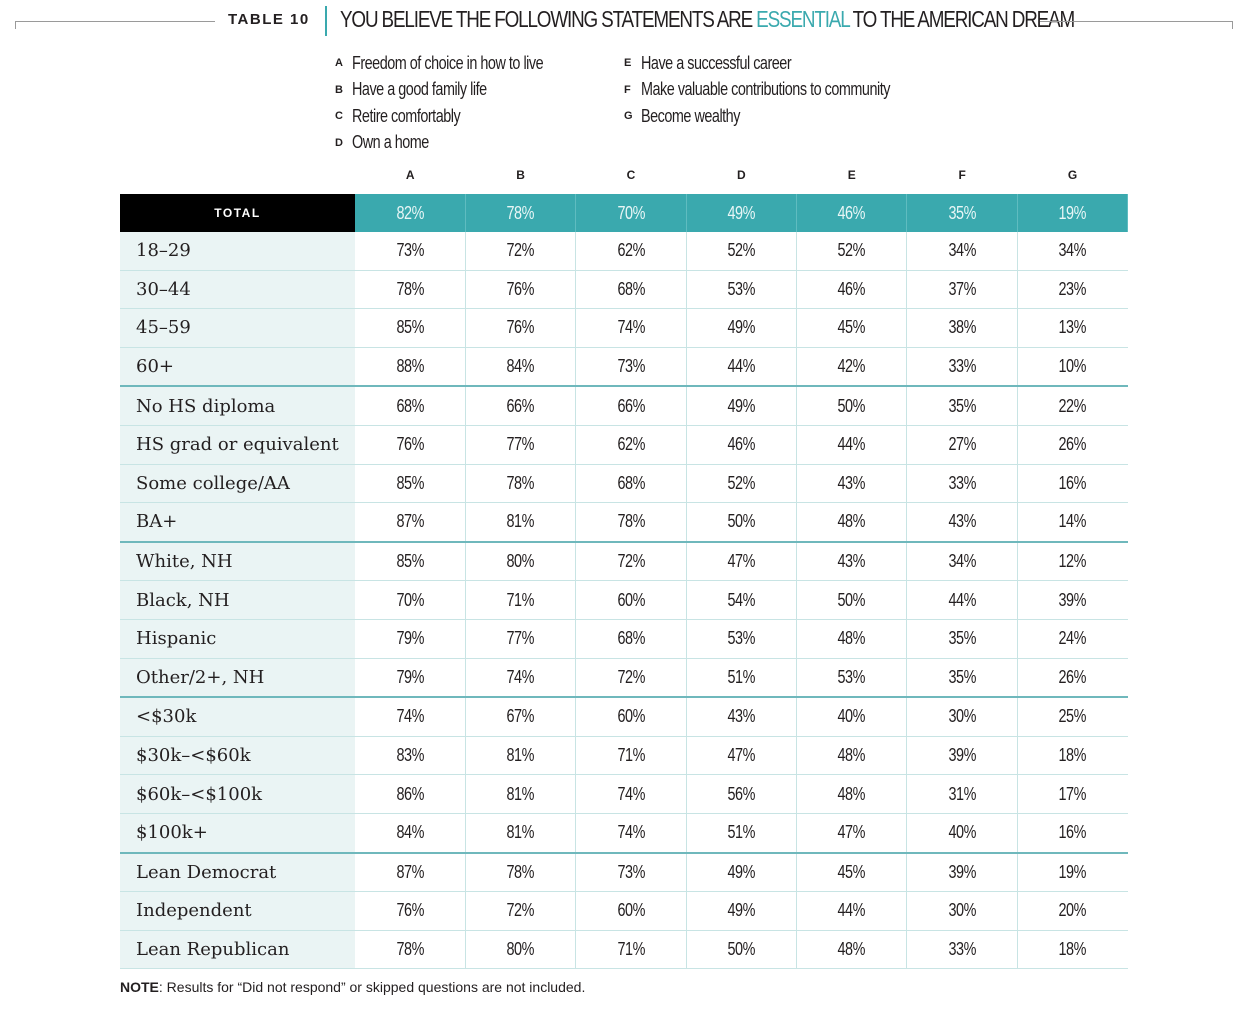 The image size is (1248, 1021). Describe the element at coordinates (741, 213) in the screenshot. I see `total-cell: 49%` at that location.